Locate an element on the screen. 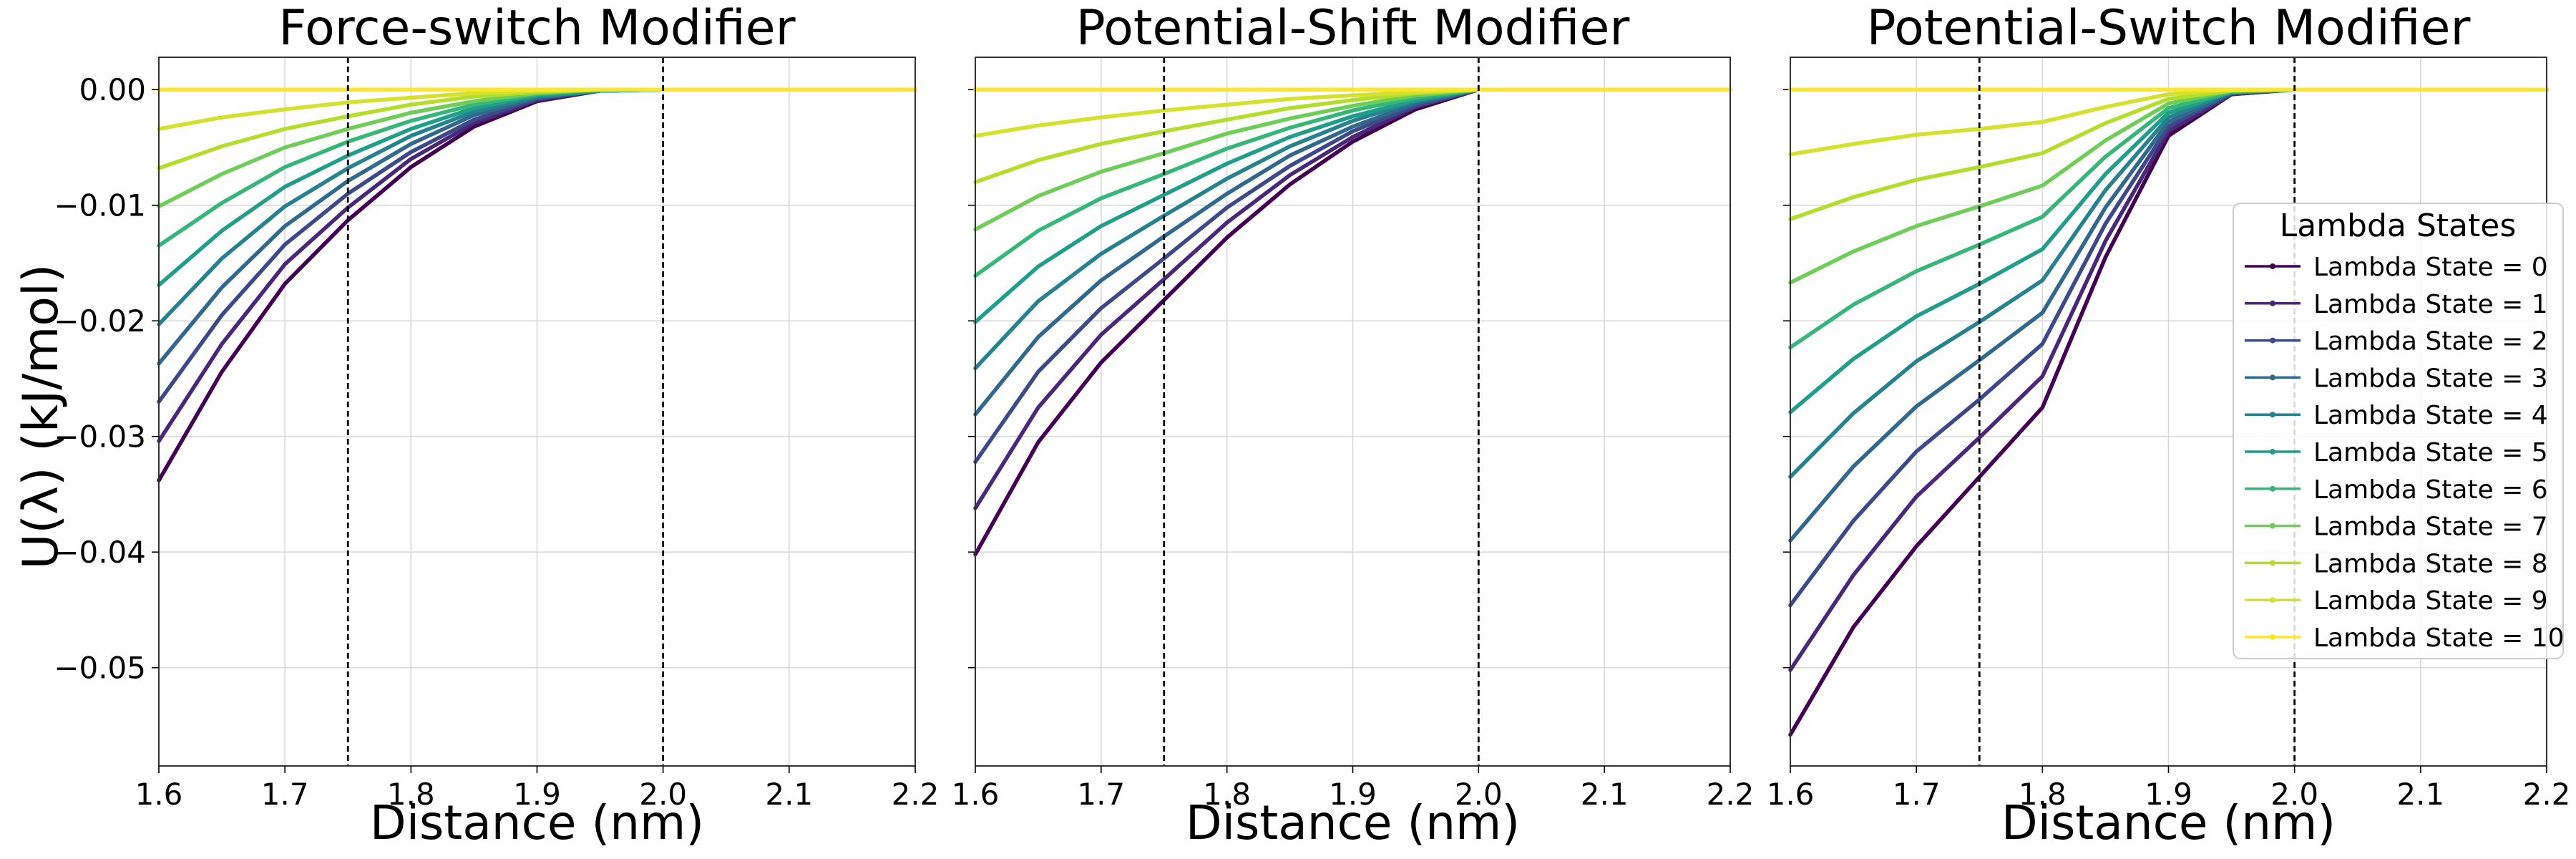 The height and width of the screenshot is (859, 2576). y-tick-label: −0.01 is located at coordinates (100, 205).